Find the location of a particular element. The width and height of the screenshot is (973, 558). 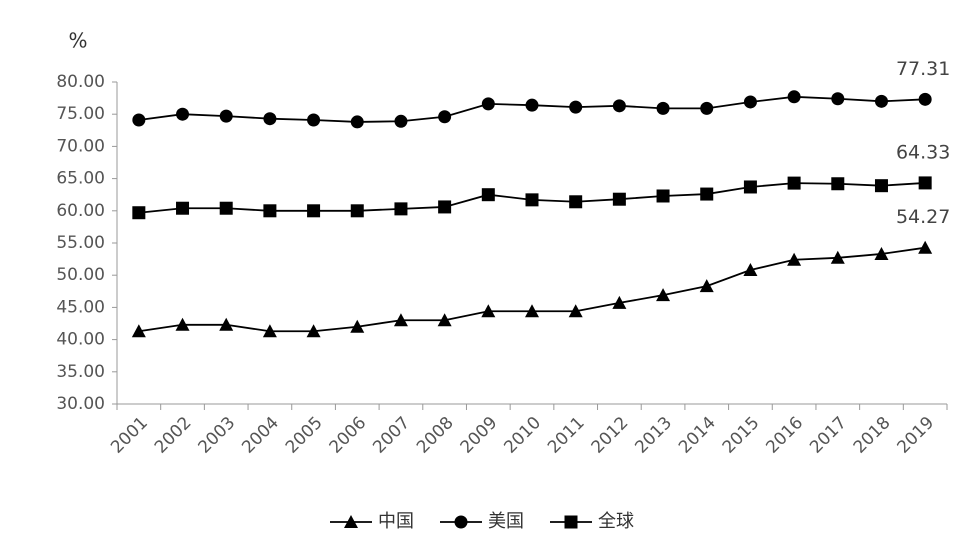

y-tick-label: 65.00 is located at coordinates (80, 179).